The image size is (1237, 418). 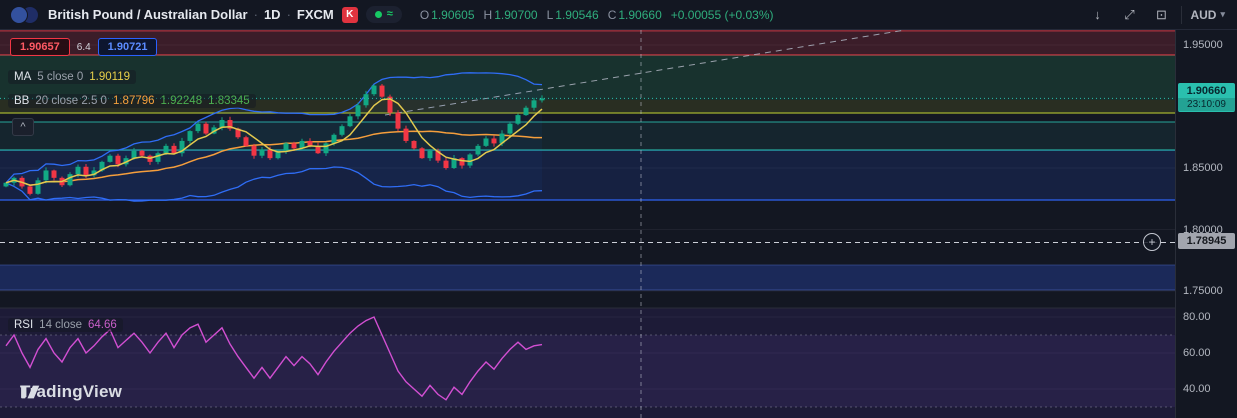 I want to click on axis-label: 1.80000, so click(x=1203, y=229).